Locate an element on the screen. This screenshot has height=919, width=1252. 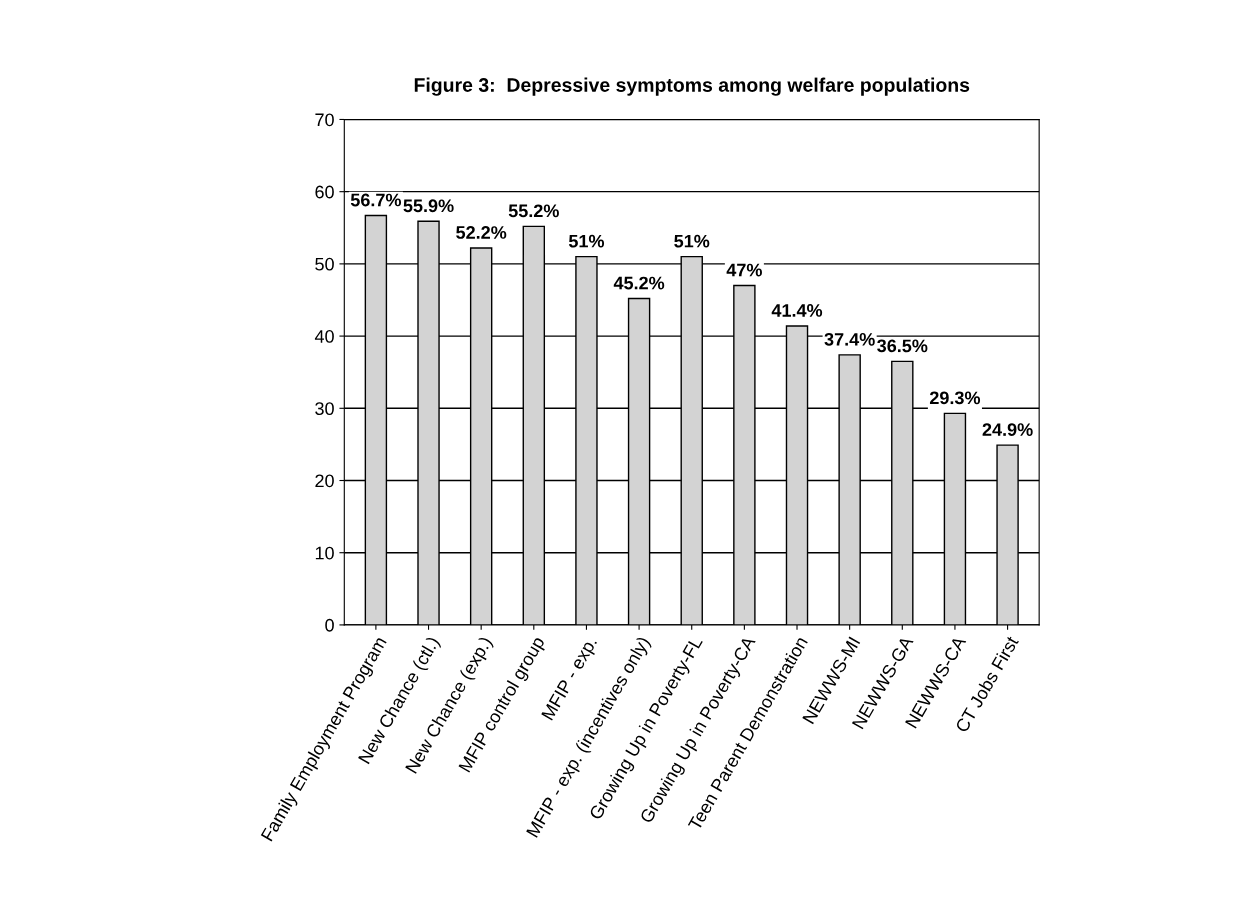
y-tick-label: 10 is located at coordinates (324, 553).